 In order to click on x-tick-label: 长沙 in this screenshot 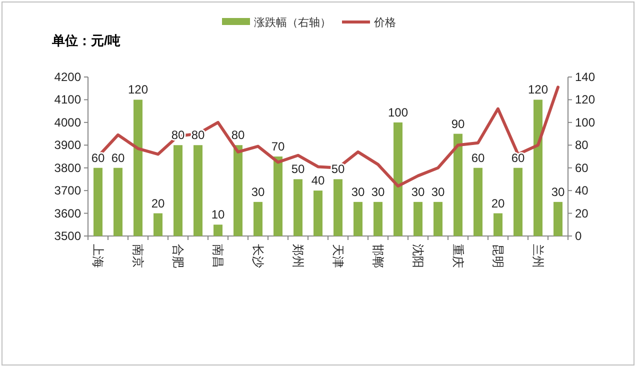, I will do `click(258, 256)`.